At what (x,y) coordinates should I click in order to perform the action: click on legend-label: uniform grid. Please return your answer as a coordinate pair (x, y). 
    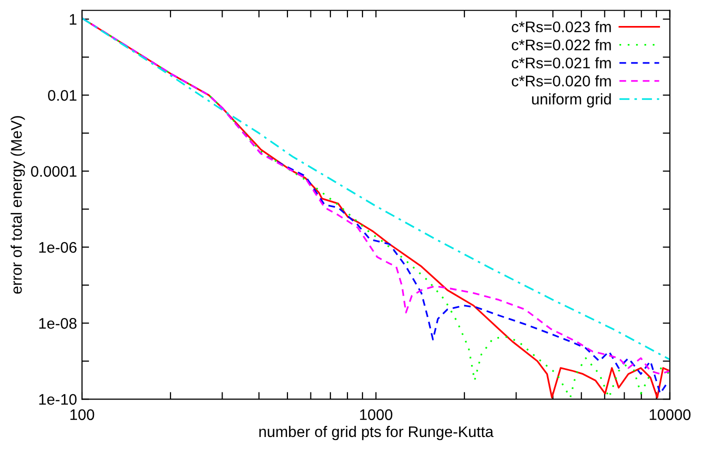
    Looking at the image, I should click on (571, 100).